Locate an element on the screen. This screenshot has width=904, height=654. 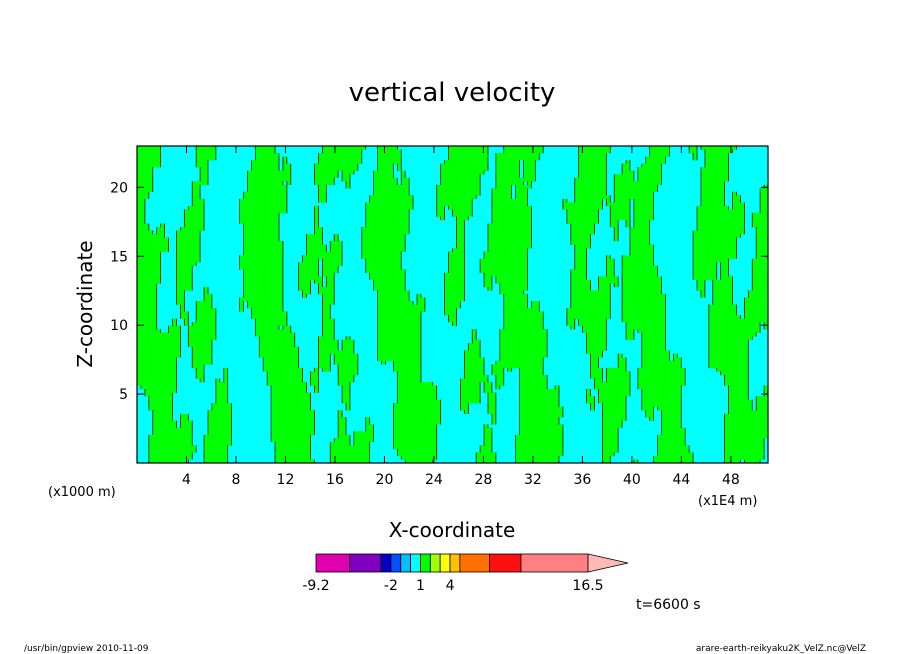
colorbar-tick-label: 1 is located at coordinates (420, 586).